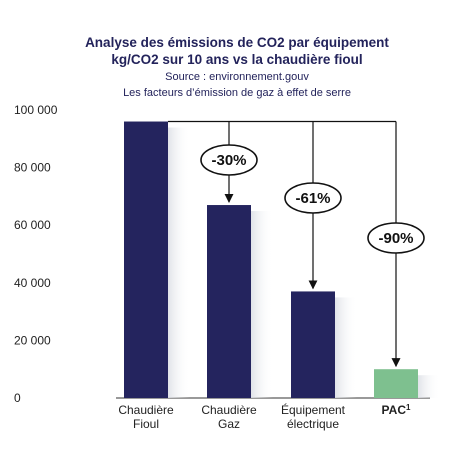  Describe the element at coordinates (408, 407) in the screenshot. I see `category-superscript: 1` at that location.